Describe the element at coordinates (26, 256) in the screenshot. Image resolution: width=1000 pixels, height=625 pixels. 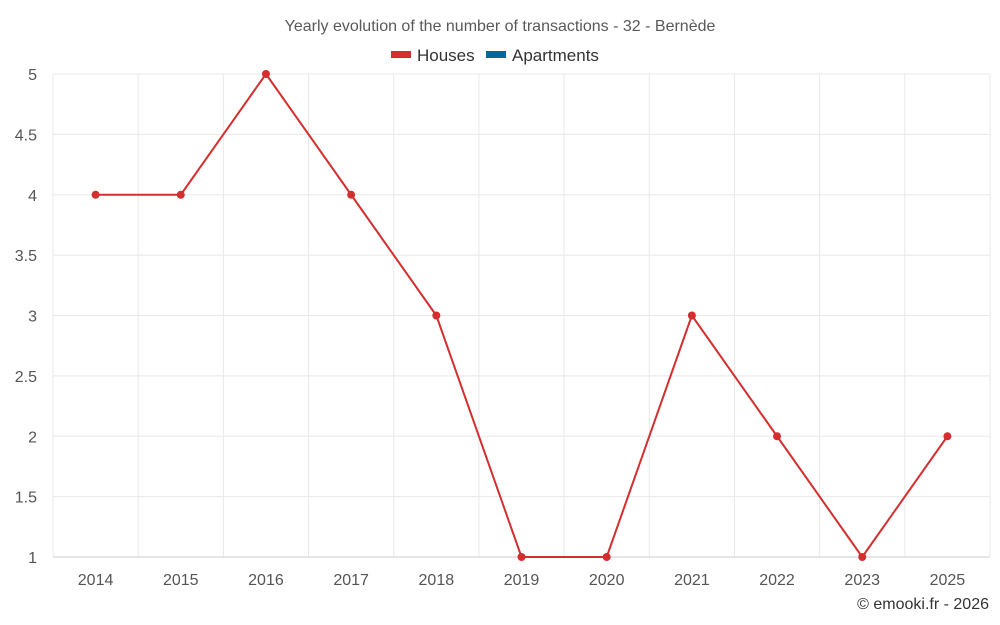
I see `y-tick-label: 3.5` at that location.